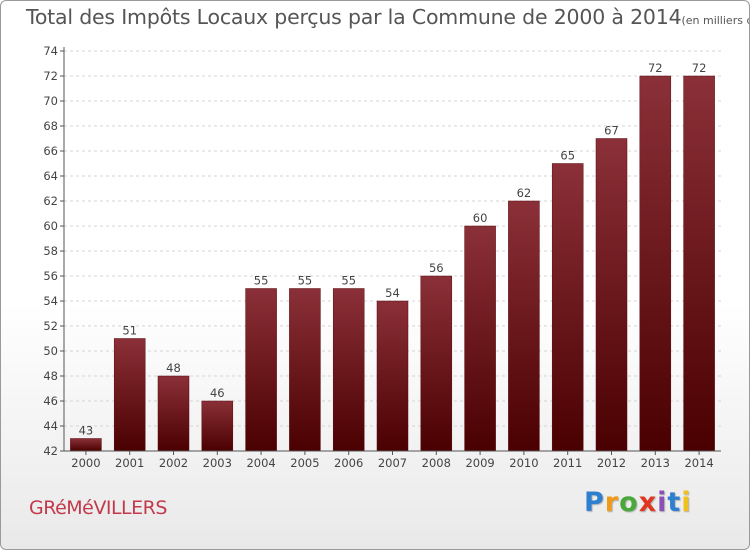 This screenshot has width=750, height=550. Describe the element at coordinates (98, 508) in the screenshot. I see `commune-name: GRéMéVILLERS` at that location.